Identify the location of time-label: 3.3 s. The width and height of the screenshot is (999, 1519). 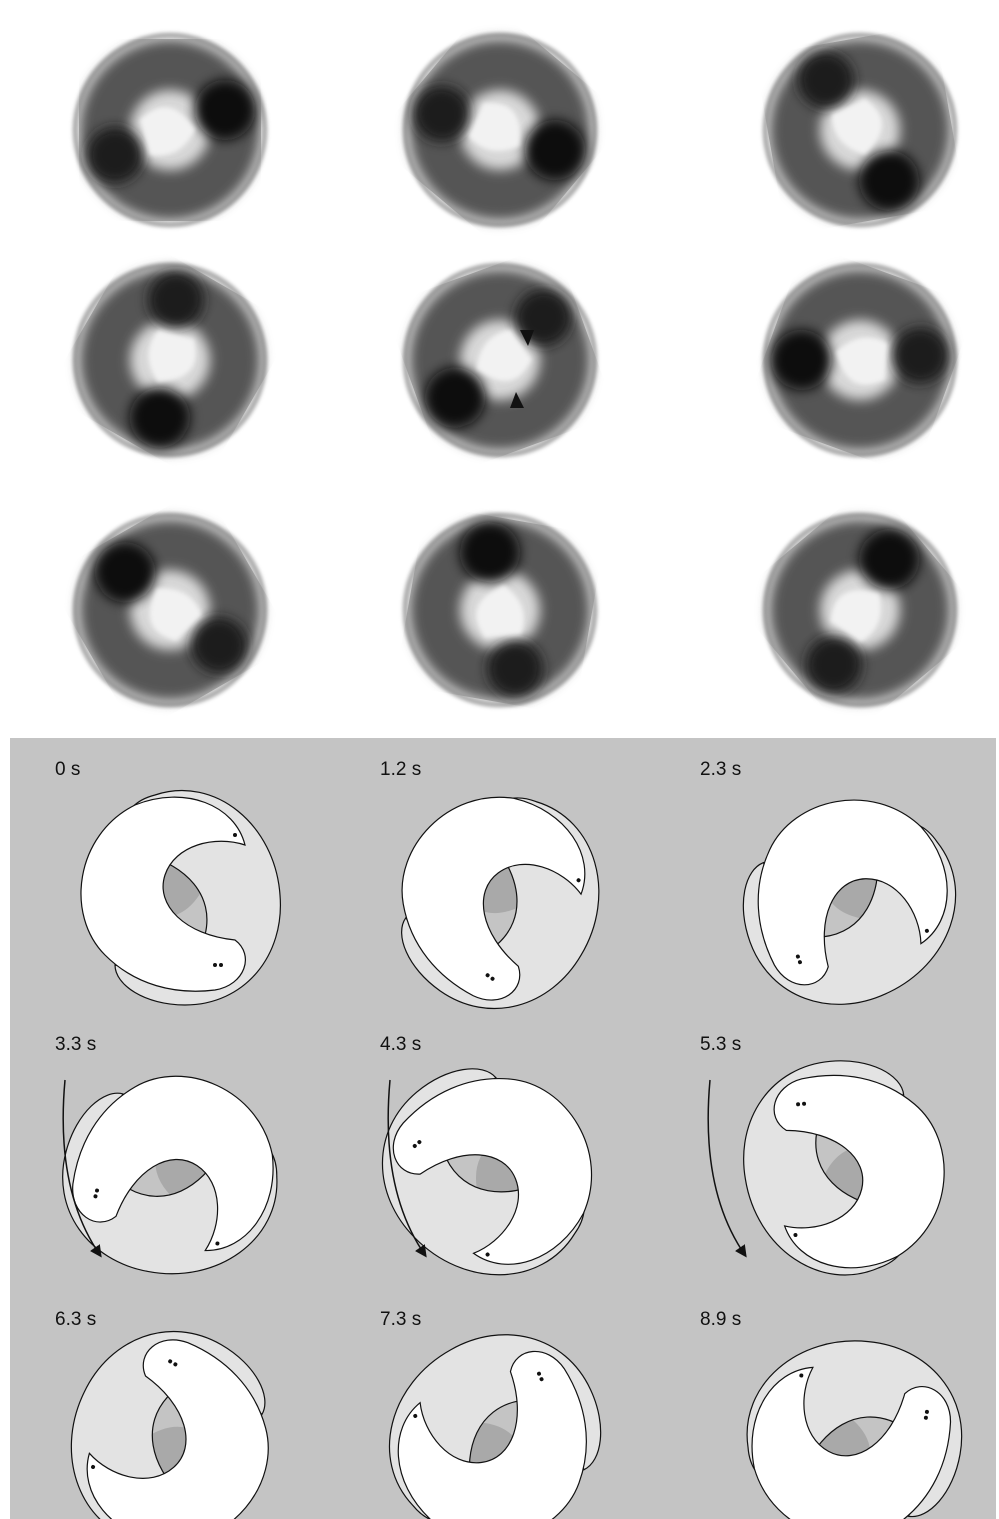
(75, 1044).